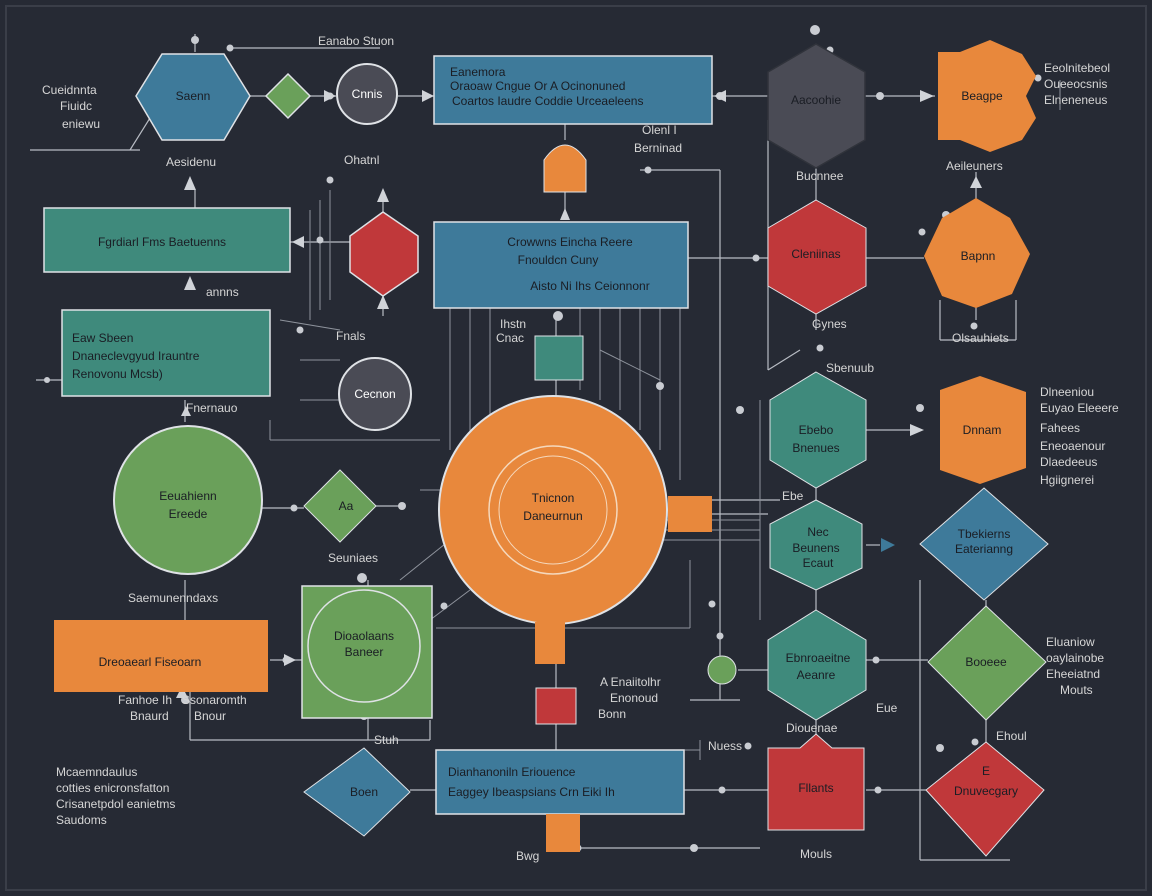  Describe the element at coordinates (1079, 408) in the screenshot. I see `annotation-label: Euyao Eleeere` at that location.